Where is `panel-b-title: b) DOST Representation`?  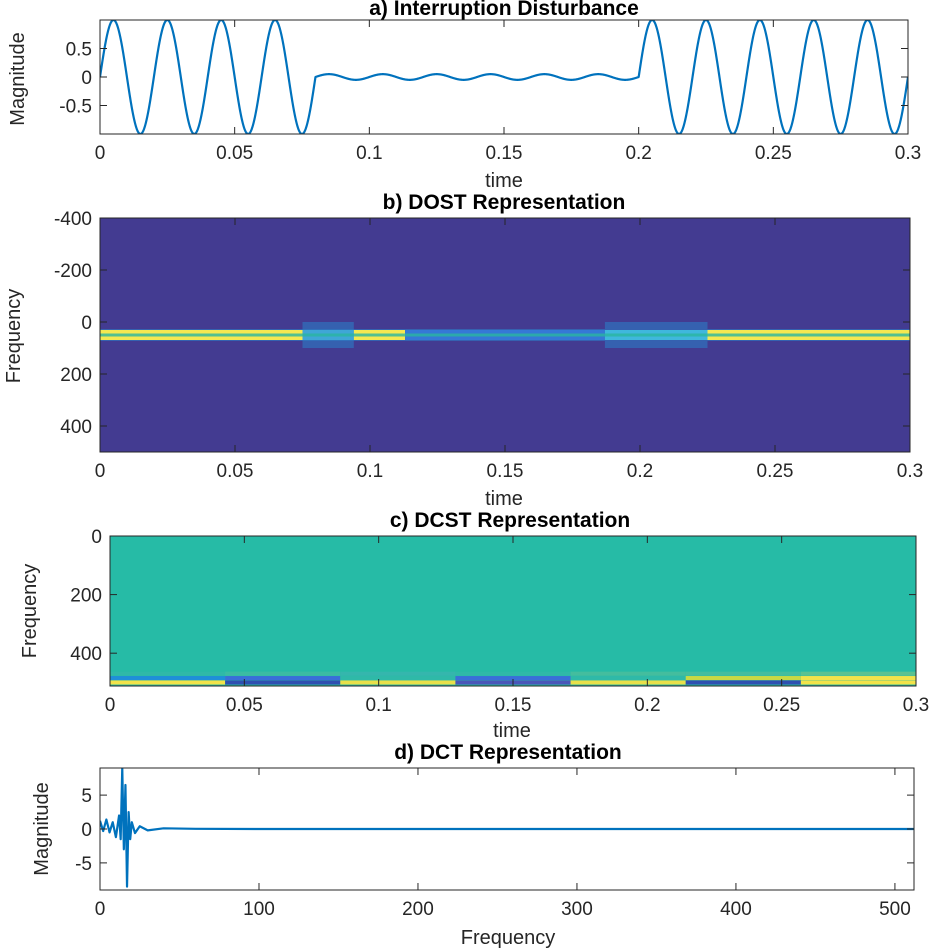
panel-b-title: b) DOST Representation is located at coordinates (504, 202).